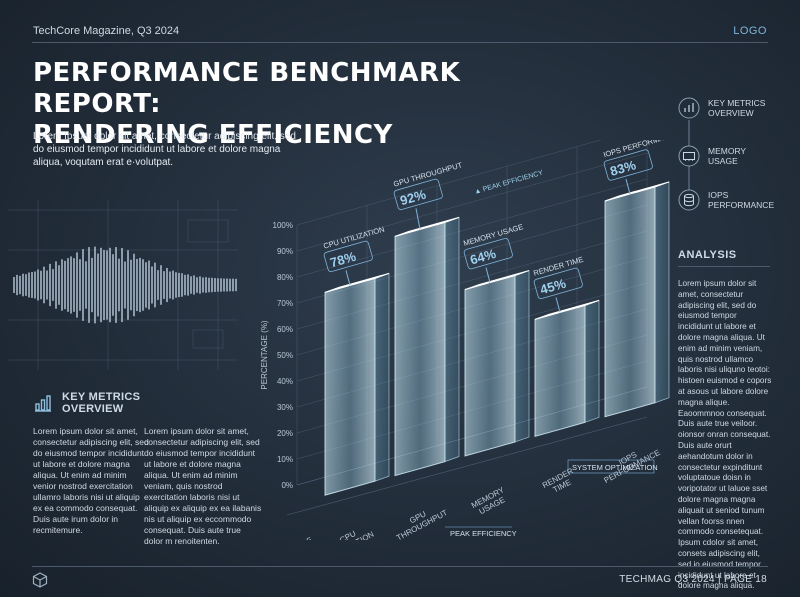  I want to click on footer-divider, so click(400, 566).